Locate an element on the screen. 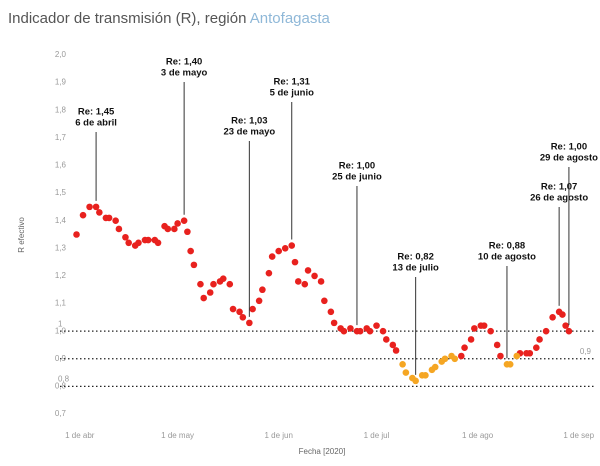 The image size is (600, 466). y-tick-label: 2,0 is located at coordinates (61, 54).